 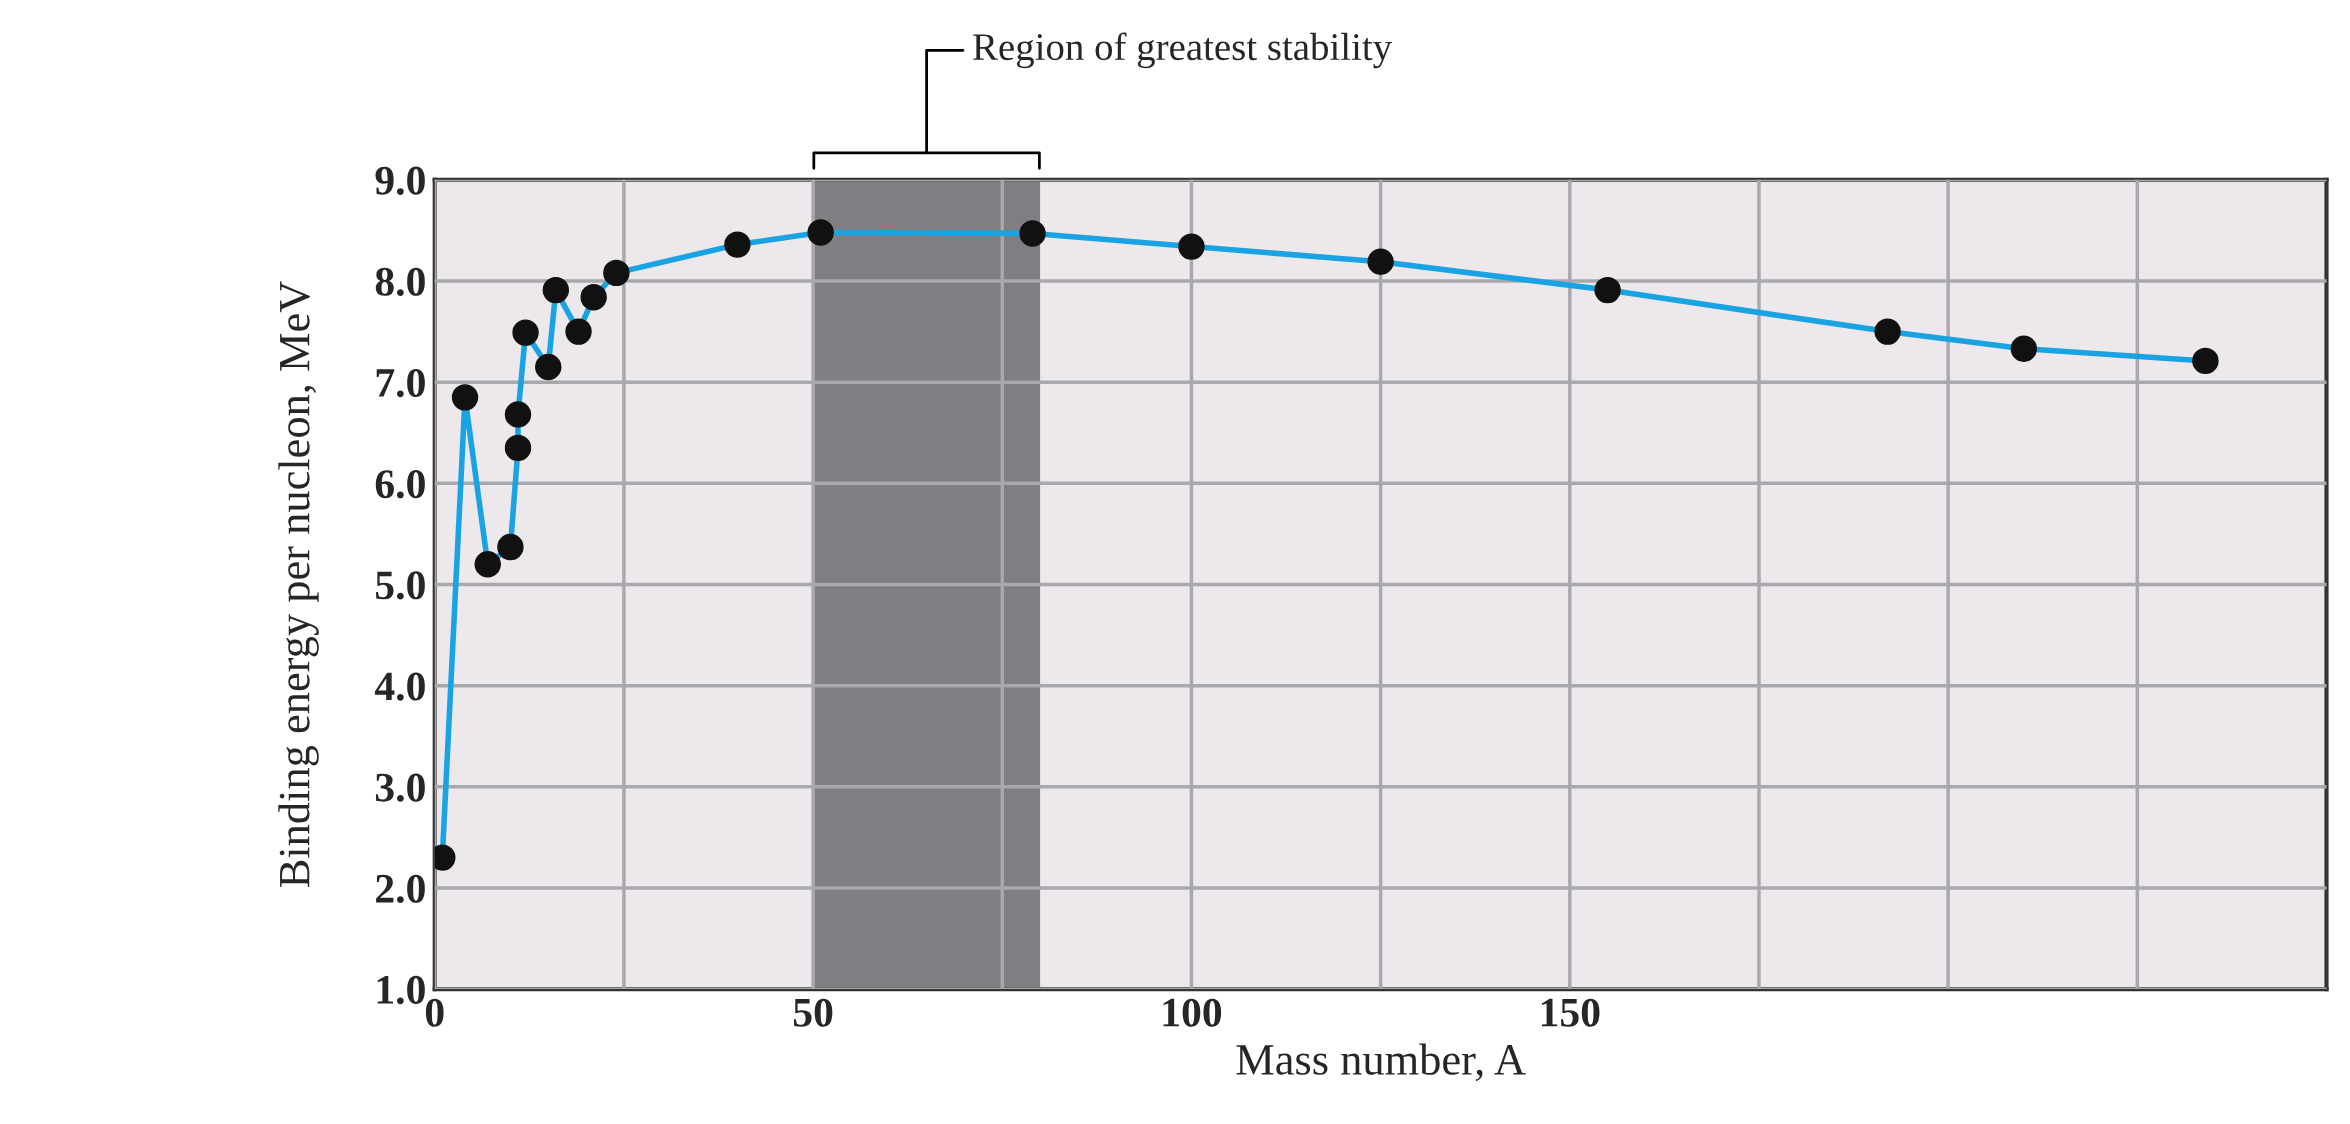 What do you see at coordinates (434, 1012) in the screenshot?
I see `x-tick-label: 0` at bounding box center [434, 1012].